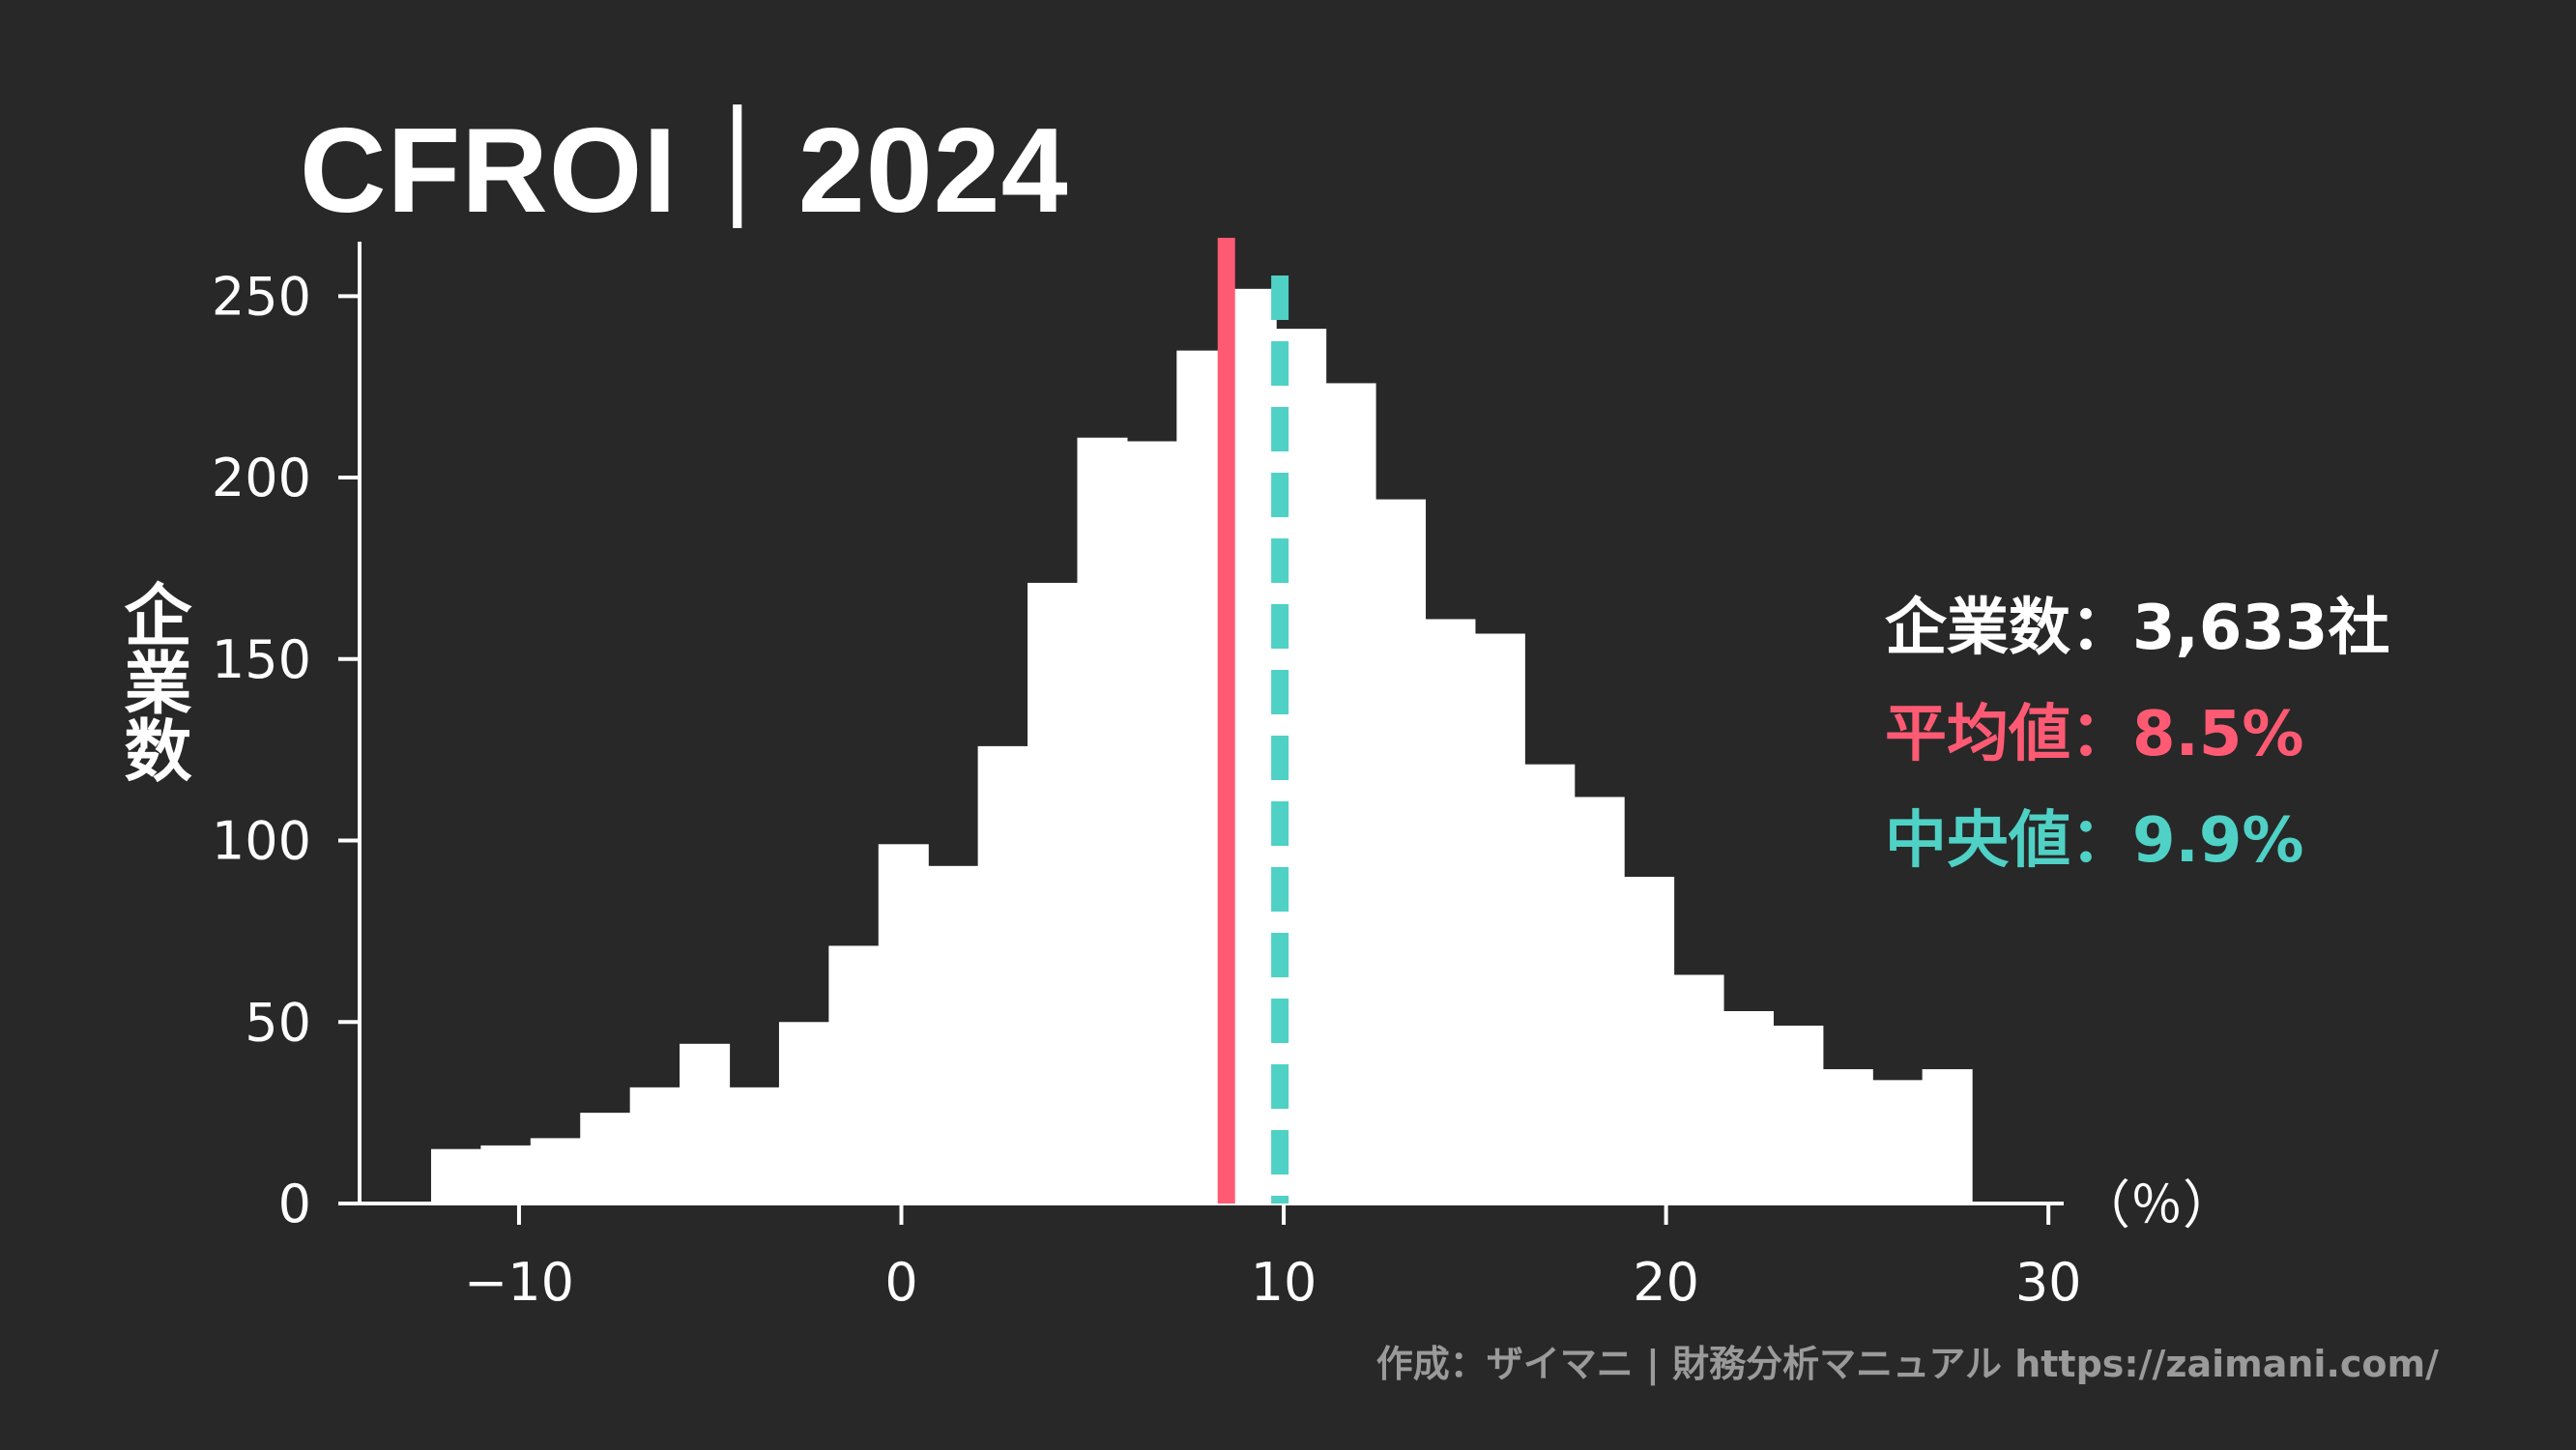 Image resolution: width=2576 pixels, height=1450 pixels. What do you see at coordinates (1253, 721) in the screenshot?
I see `reference-lines-layer` at bounding box center [1253, 721].